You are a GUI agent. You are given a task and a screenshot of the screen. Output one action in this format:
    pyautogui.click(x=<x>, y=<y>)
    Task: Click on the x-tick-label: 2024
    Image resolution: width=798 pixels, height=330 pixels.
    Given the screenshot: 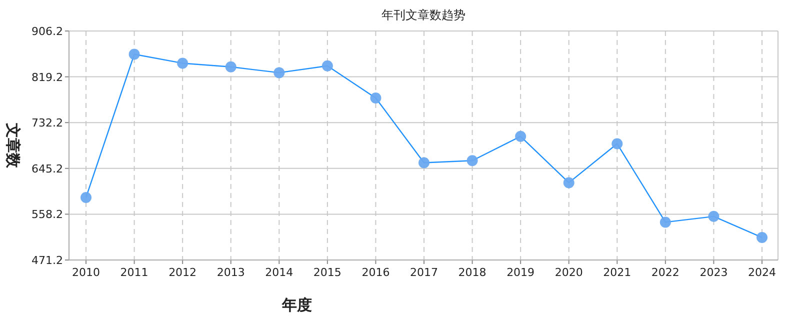 What is the action you would take?
    pyautogui.click(x=762, y=272)
    